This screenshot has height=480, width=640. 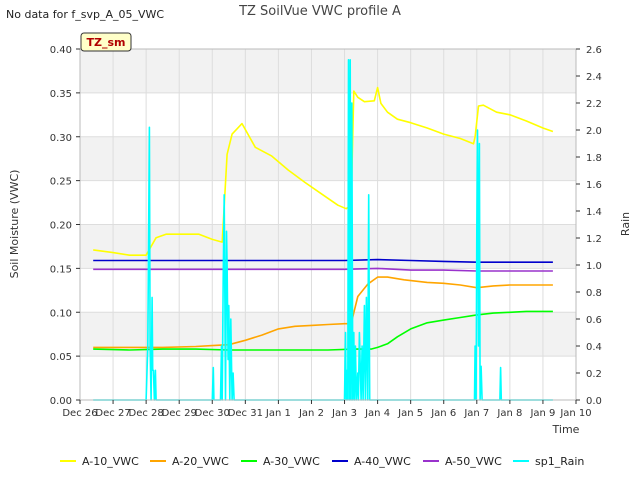 I want to click on y-axis-left: 0.00 0.05 0.10 0.15 0.20 0.25 0.30 0.35 0.40, so click(x=65, y=226).